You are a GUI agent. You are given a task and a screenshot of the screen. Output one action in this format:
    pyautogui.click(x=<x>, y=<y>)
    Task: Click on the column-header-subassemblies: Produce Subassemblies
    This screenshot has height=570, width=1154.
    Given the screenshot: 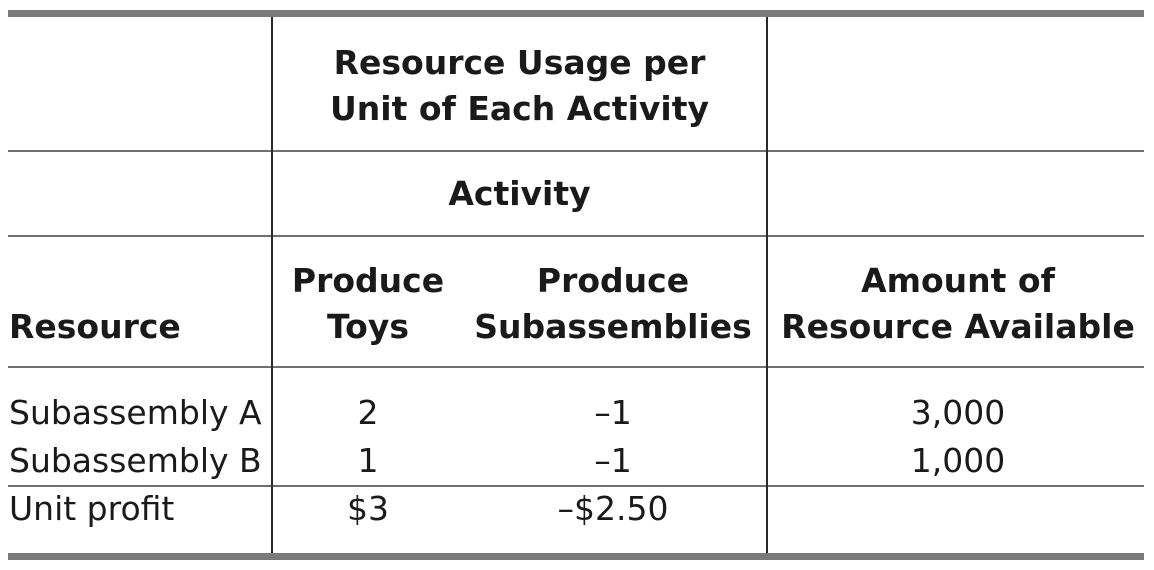 What is the action you would take?
    pyautogui.click(x=613, y=304)
    